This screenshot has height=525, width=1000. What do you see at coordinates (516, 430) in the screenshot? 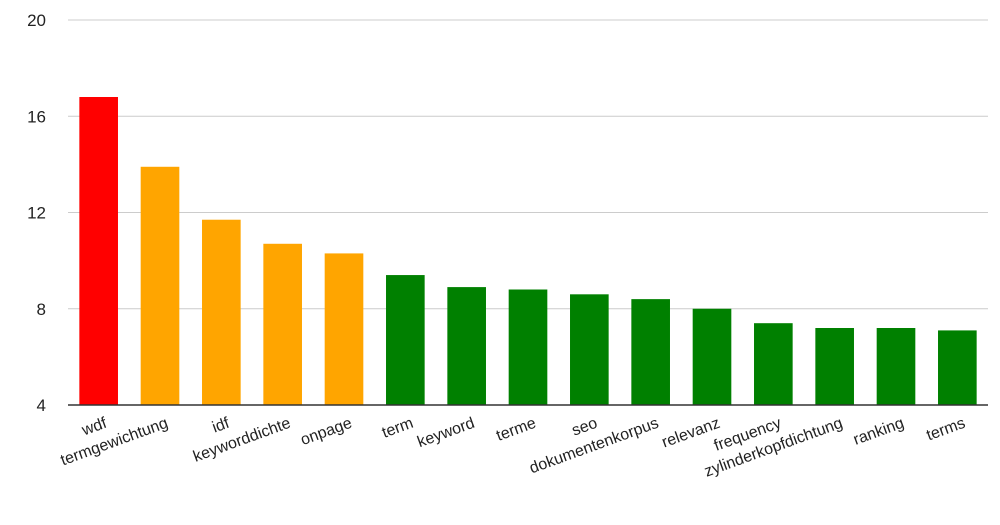
I see `x-tick-label: terme` at bounding box center [516, 430].